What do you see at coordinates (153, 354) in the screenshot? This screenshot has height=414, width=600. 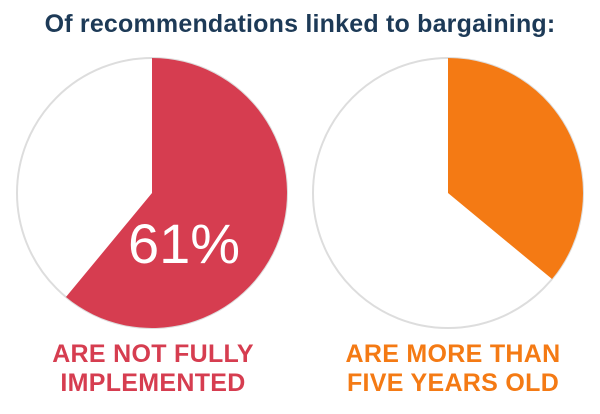 I see `caption-line: ARE NOT FULLY` at bounding box center [153, 354].